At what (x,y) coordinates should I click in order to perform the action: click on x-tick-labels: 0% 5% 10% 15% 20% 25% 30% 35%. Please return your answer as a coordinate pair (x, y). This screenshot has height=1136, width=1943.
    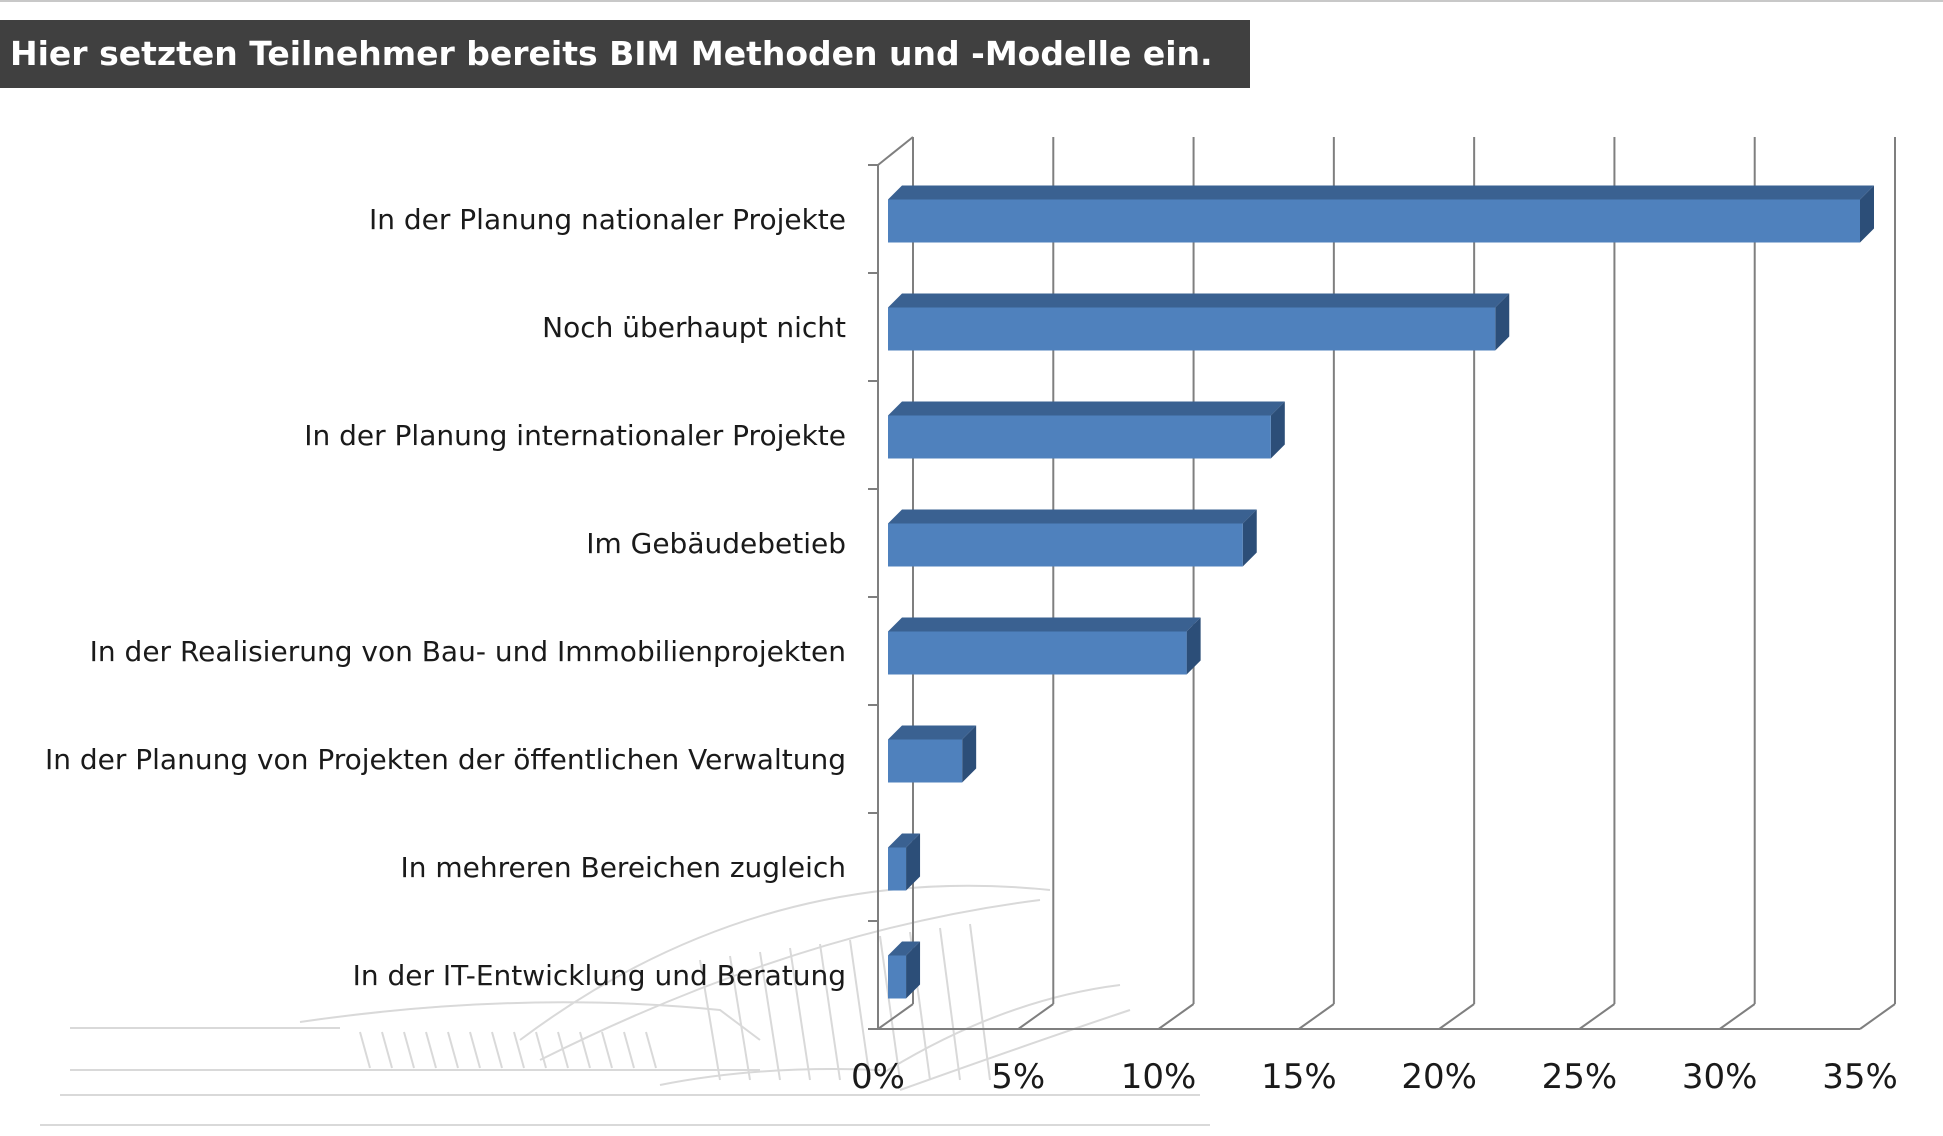
    Looking at the image, I should click on (1374, 1077).